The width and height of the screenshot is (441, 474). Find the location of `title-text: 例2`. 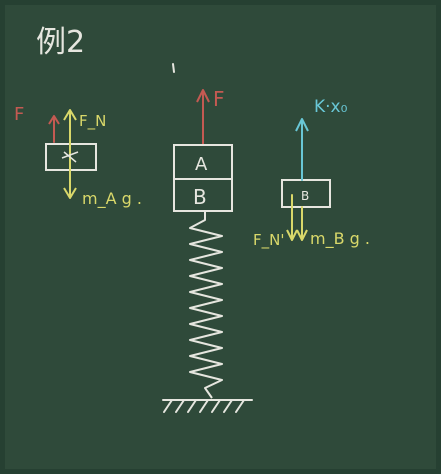

title-text: 例2 is located at coordinates (60, 42).